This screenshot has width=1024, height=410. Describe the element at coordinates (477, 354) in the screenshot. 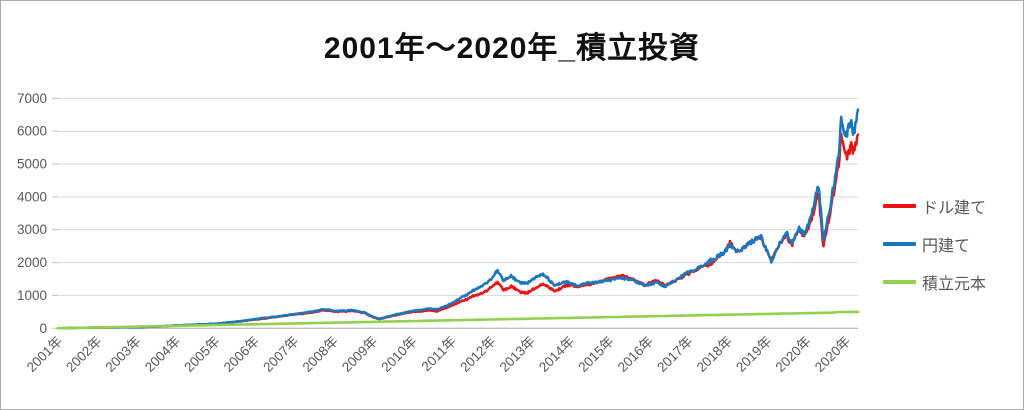

I see `x-axis-tick-label: 2012年` at that location.